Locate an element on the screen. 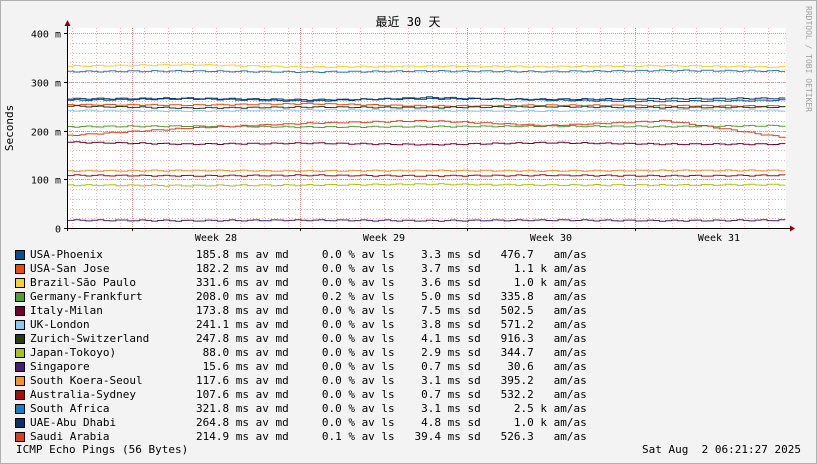 This screenshot has height=464, width=817. legend-series-name: Singapore is located at coordinates (60, 366).